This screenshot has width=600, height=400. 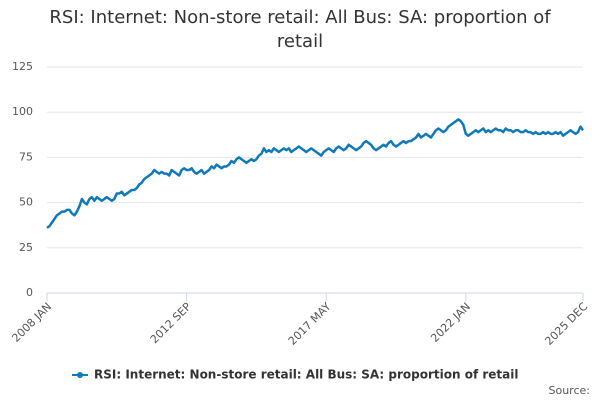 I want to click on y-tick-label: 125, so click(x=22, y=66).